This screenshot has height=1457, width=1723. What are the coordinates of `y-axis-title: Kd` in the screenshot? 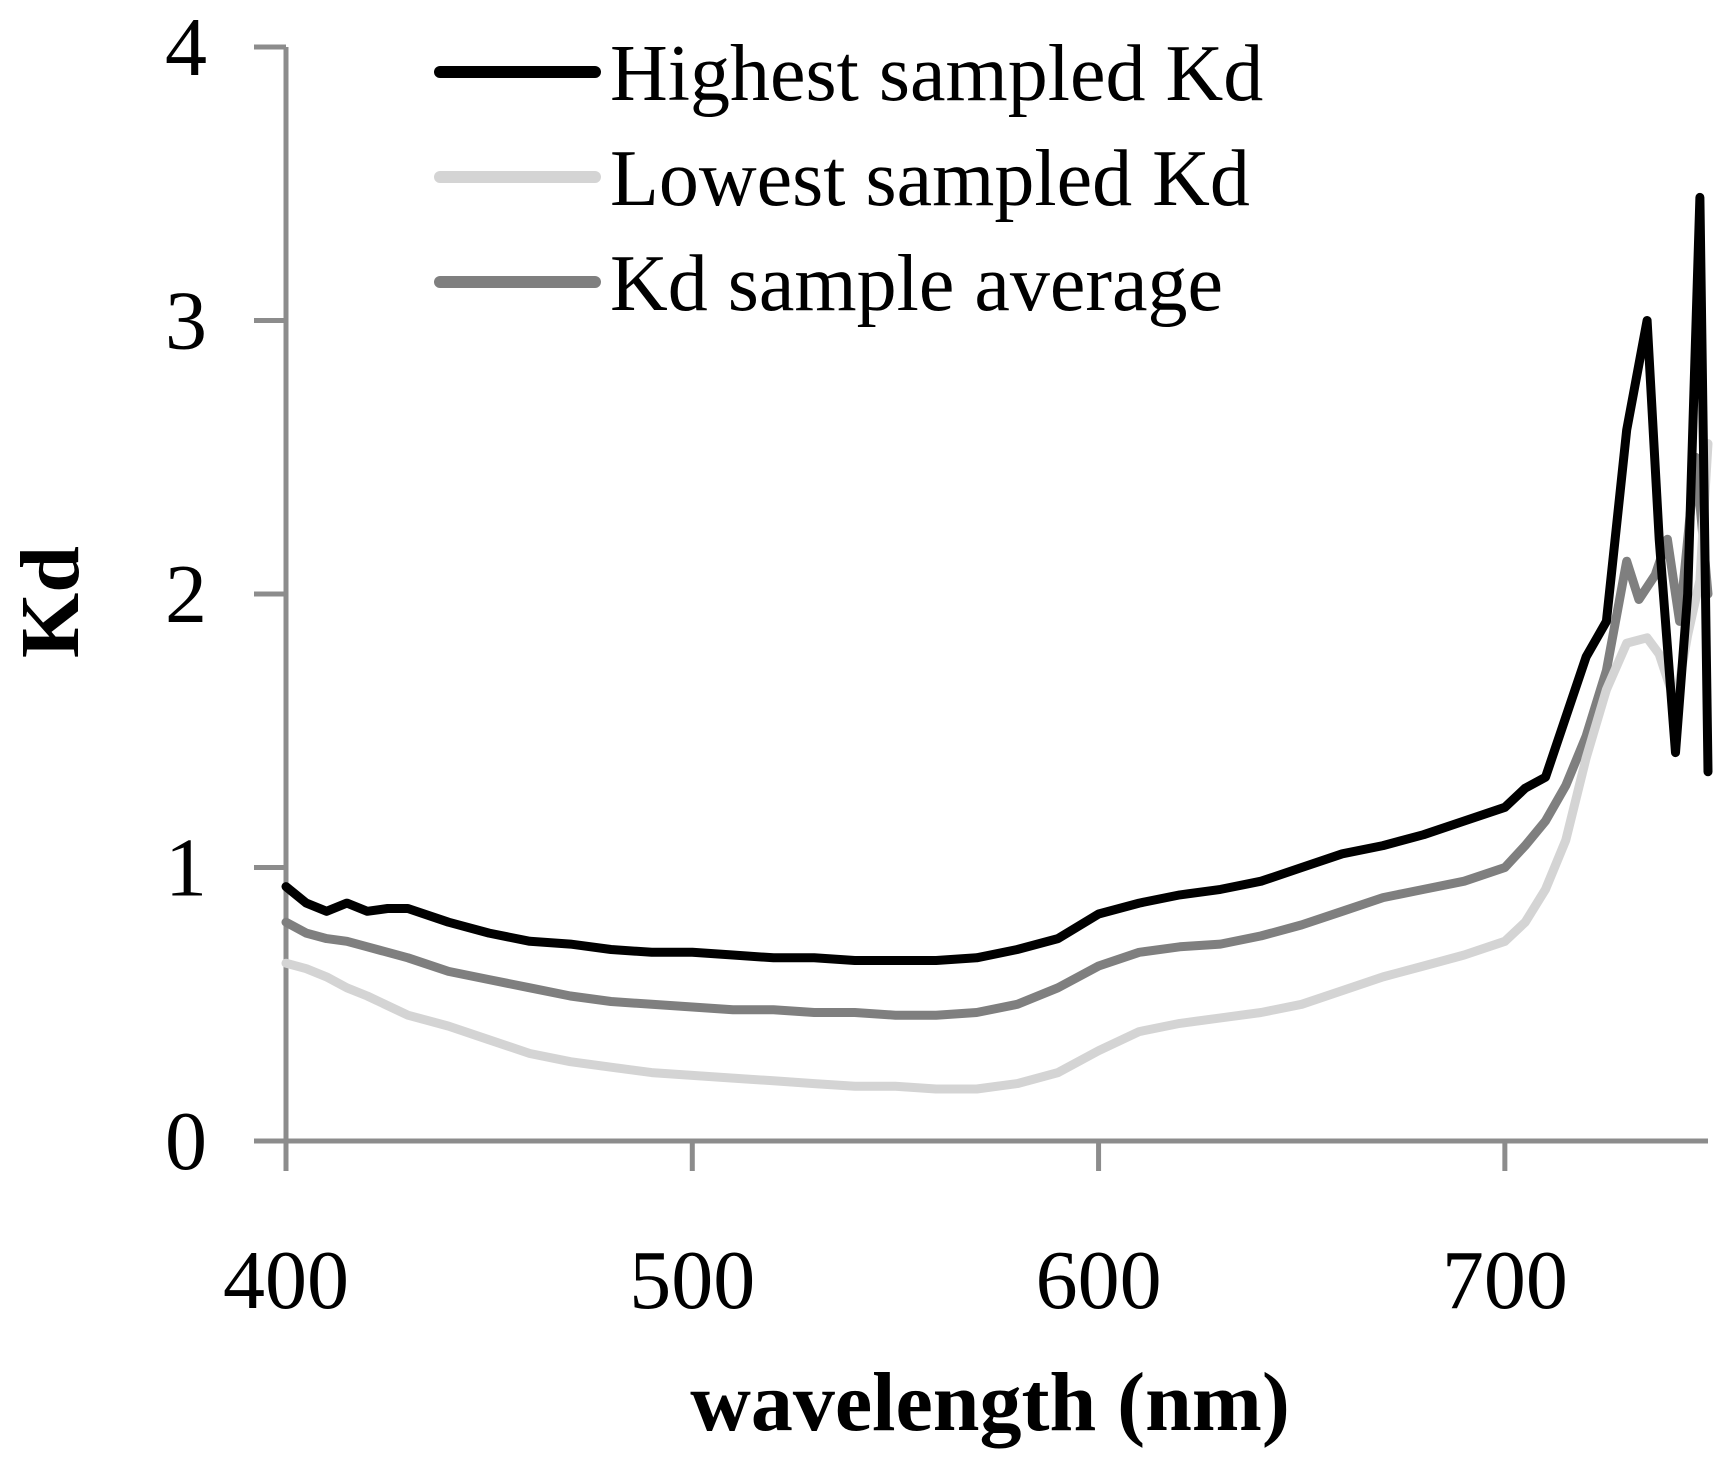 It's located at (50, 602).